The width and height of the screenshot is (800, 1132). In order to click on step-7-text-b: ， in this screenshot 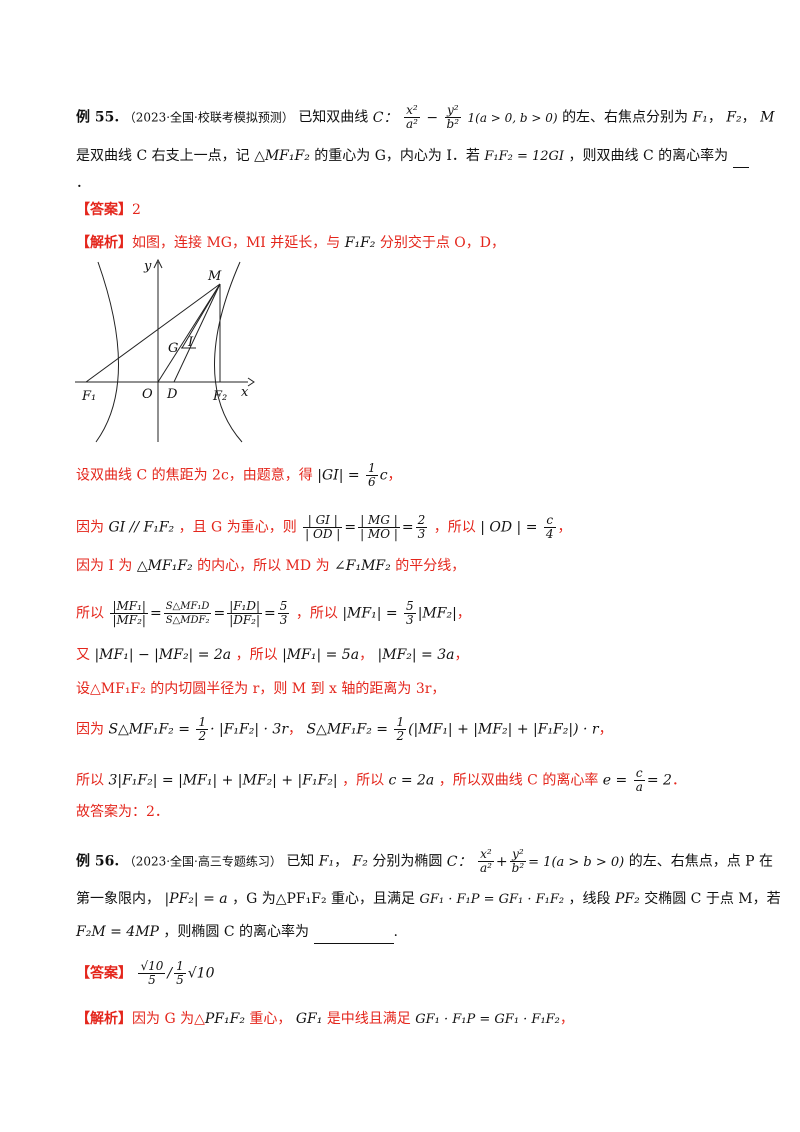, I will do `click(295, 729)`.